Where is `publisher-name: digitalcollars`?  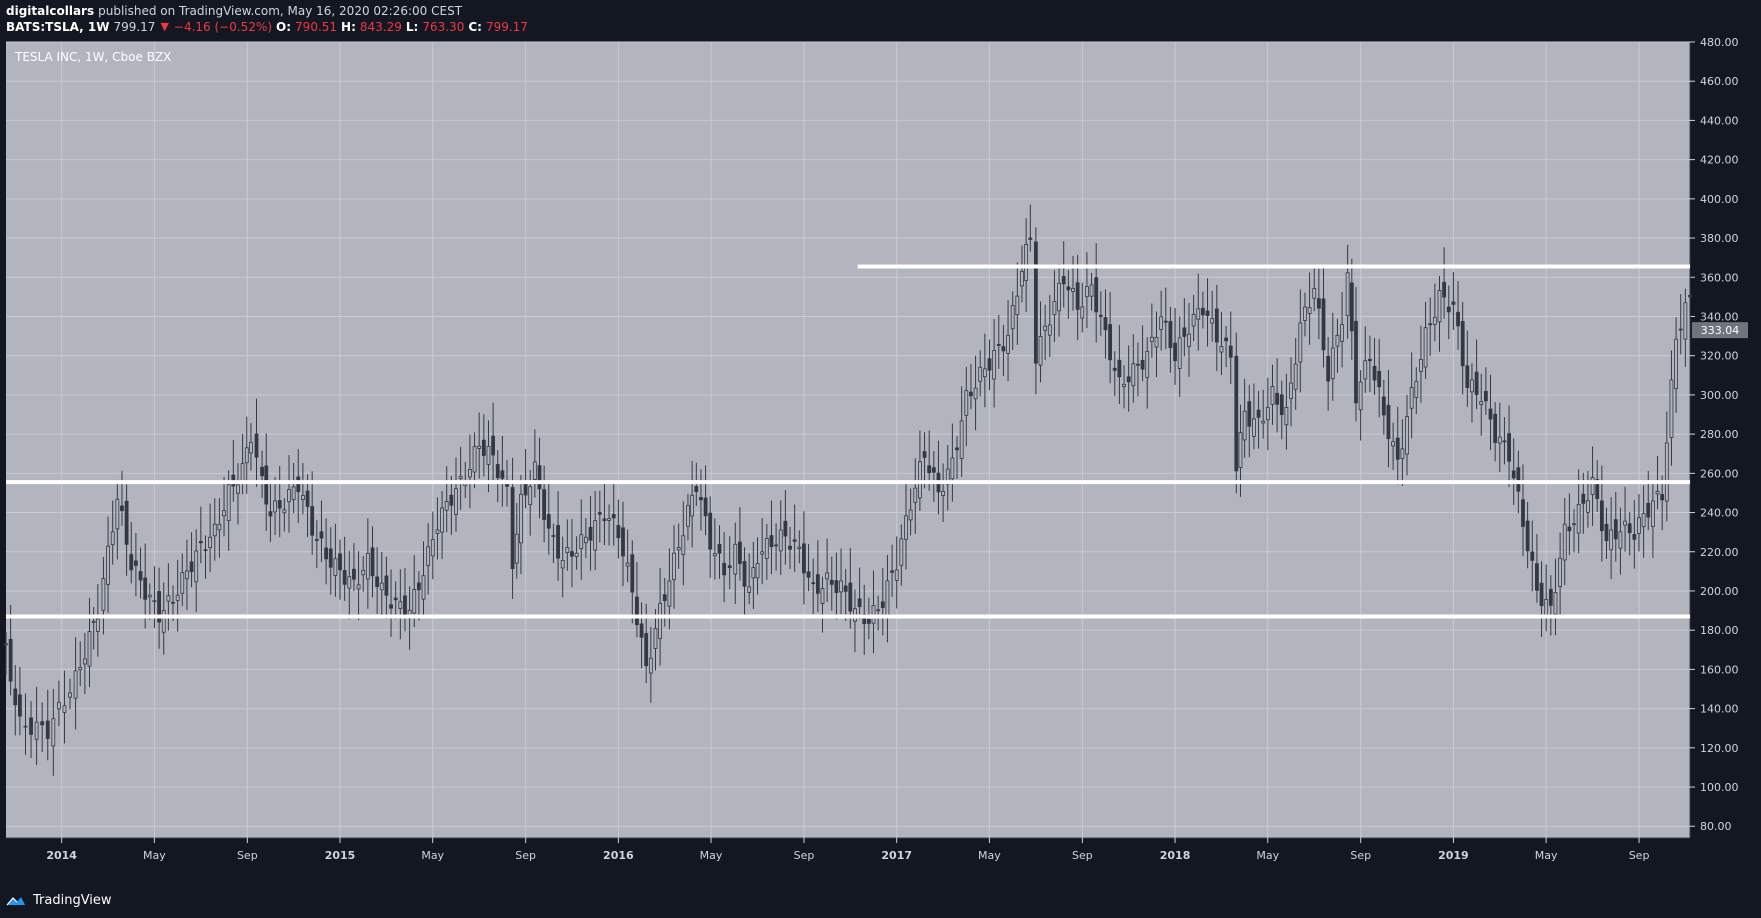 publisher-name: digitalcollars is located at coordinates (50, 11).